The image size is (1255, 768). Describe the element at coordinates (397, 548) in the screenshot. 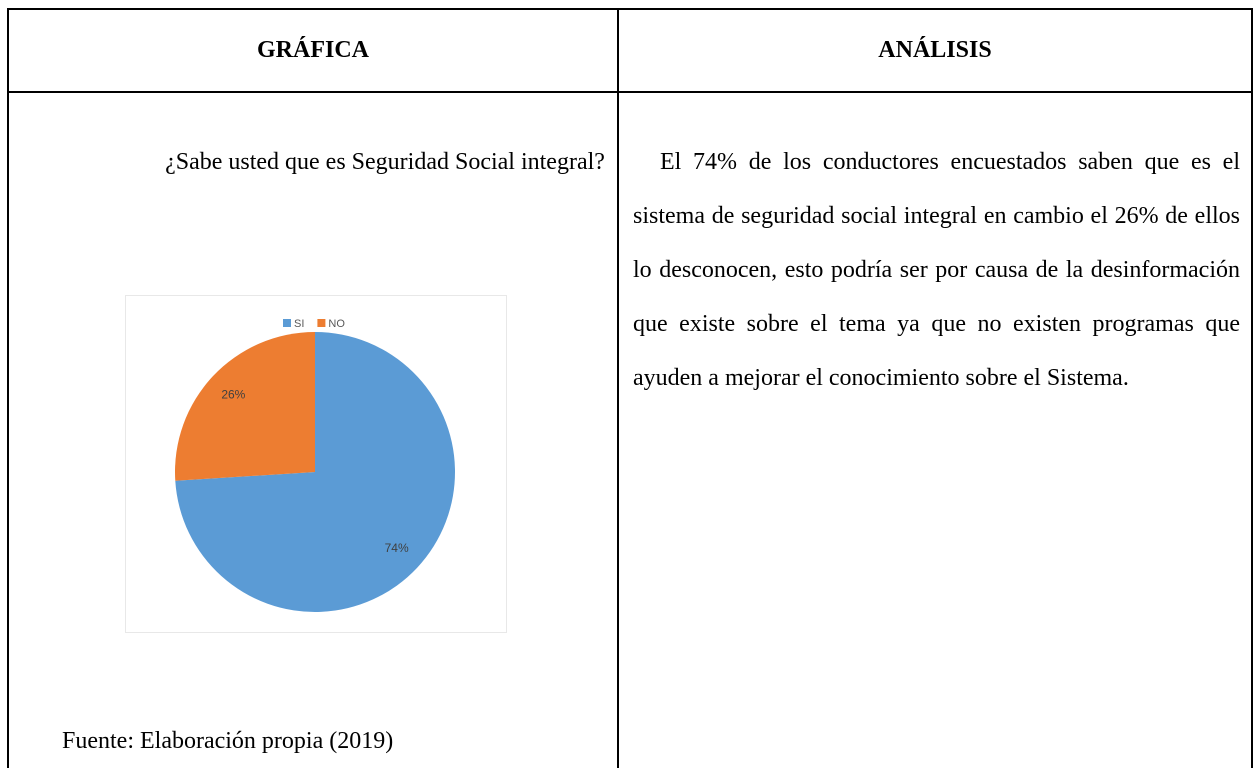

I see `data-label: 74%` at that location.